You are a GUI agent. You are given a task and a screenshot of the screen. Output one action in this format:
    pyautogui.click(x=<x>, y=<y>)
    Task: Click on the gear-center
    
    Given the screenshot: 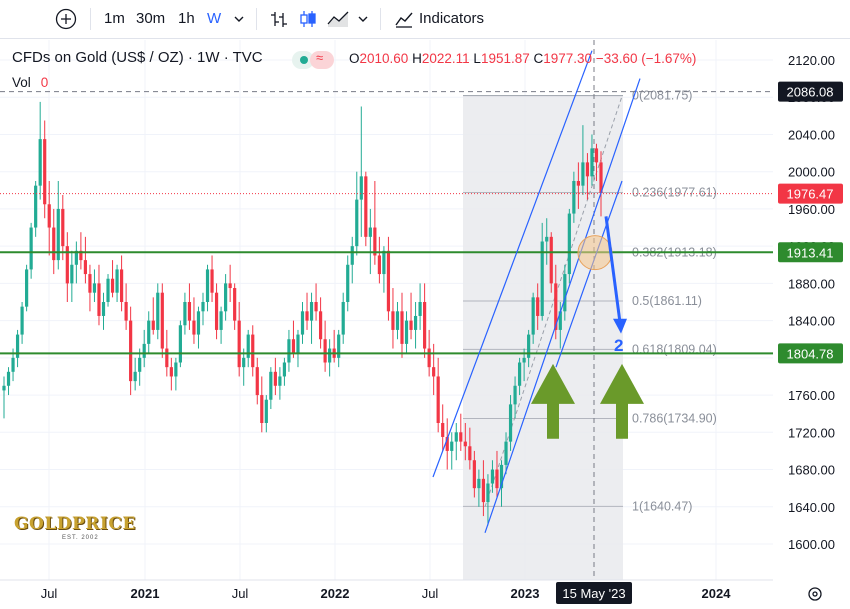 What is the action you would take?
    pyautogui.click(x=815, y=594)
    